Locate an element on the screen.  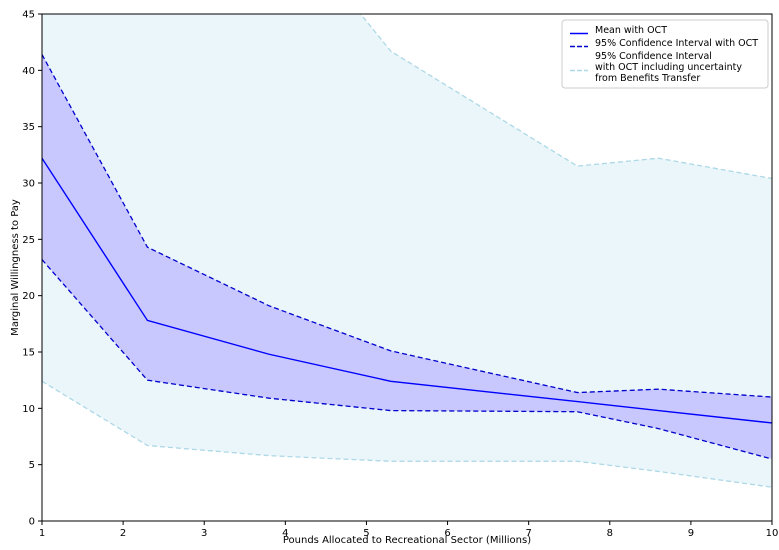
y-tick-label: 35 is located at coordinates (28, 127).